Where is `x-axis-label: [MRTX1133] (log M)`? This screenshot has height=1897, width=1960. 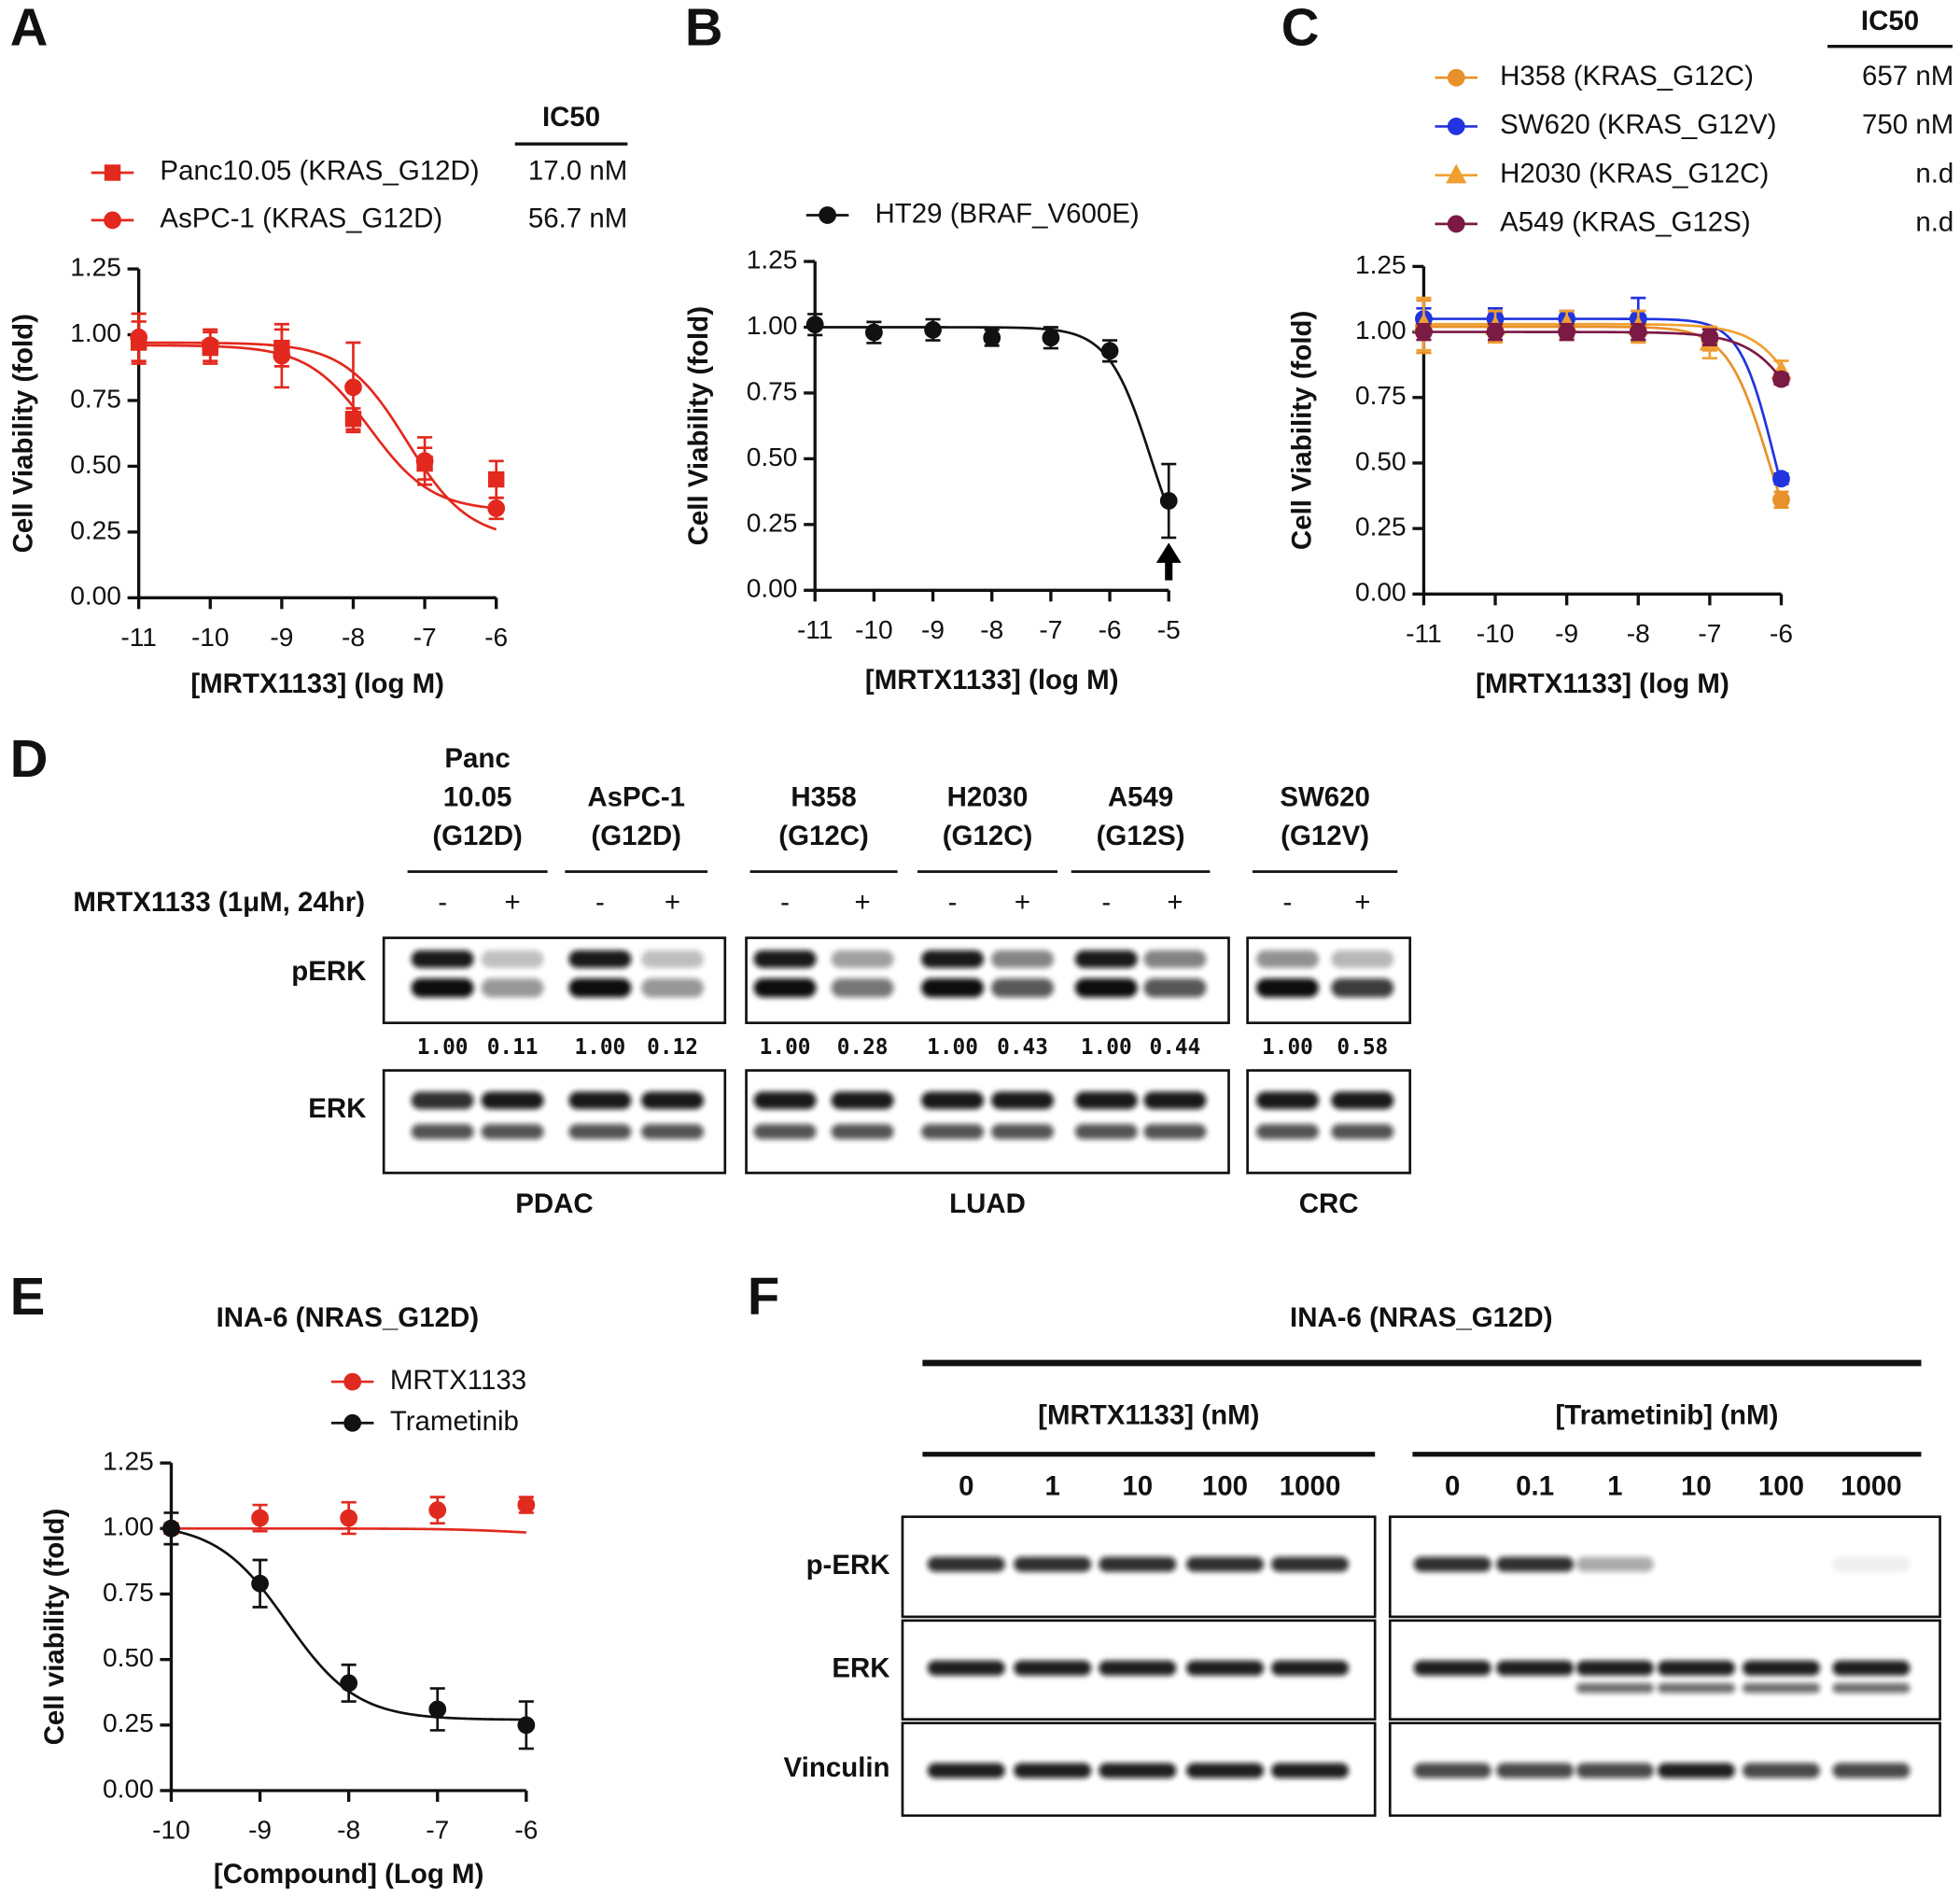
x-axis-label: [MRTX1133] (log M) is located at coordinates (1602, 683).